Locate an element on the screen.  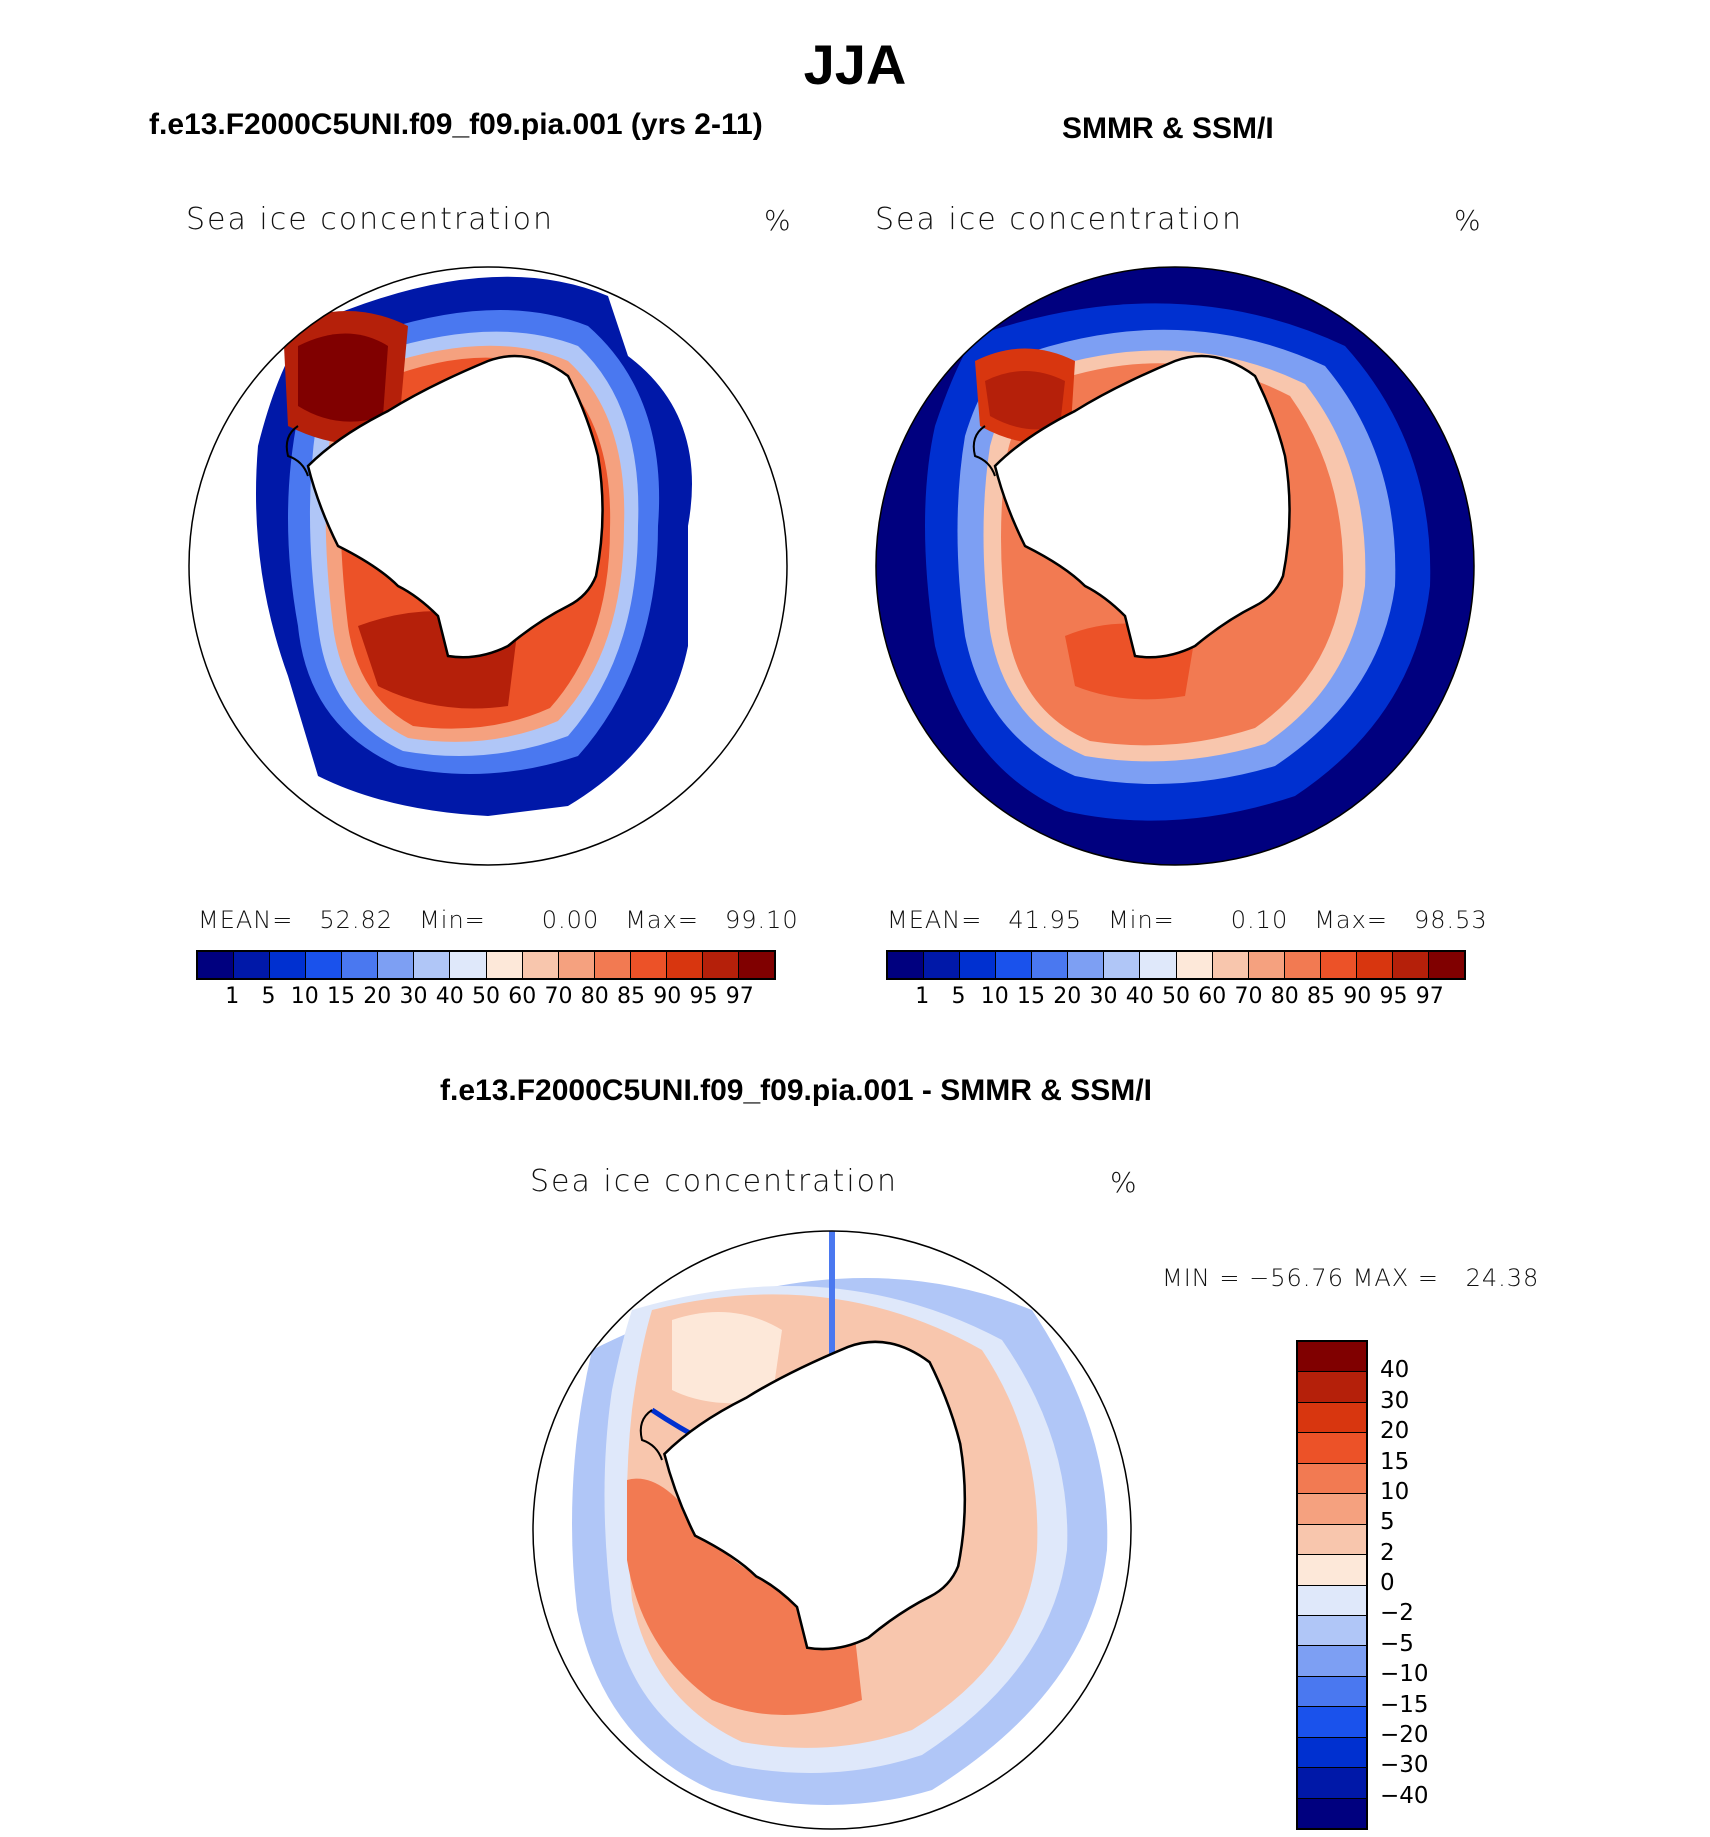
colorbar-tick-label: 95 is located at coordinates (703, 996).